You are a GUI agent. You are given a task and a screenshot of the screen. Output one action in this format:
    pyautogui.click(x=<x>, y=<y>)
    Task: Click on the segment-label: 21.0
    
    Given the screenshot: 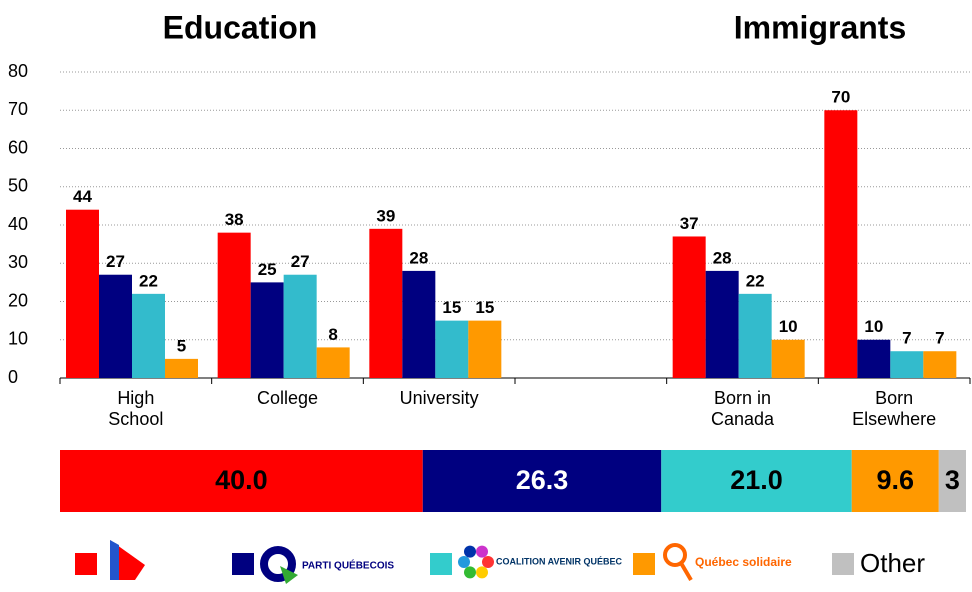 What is the action you would take?
    pyautogui.click(x=756, y=480)
    